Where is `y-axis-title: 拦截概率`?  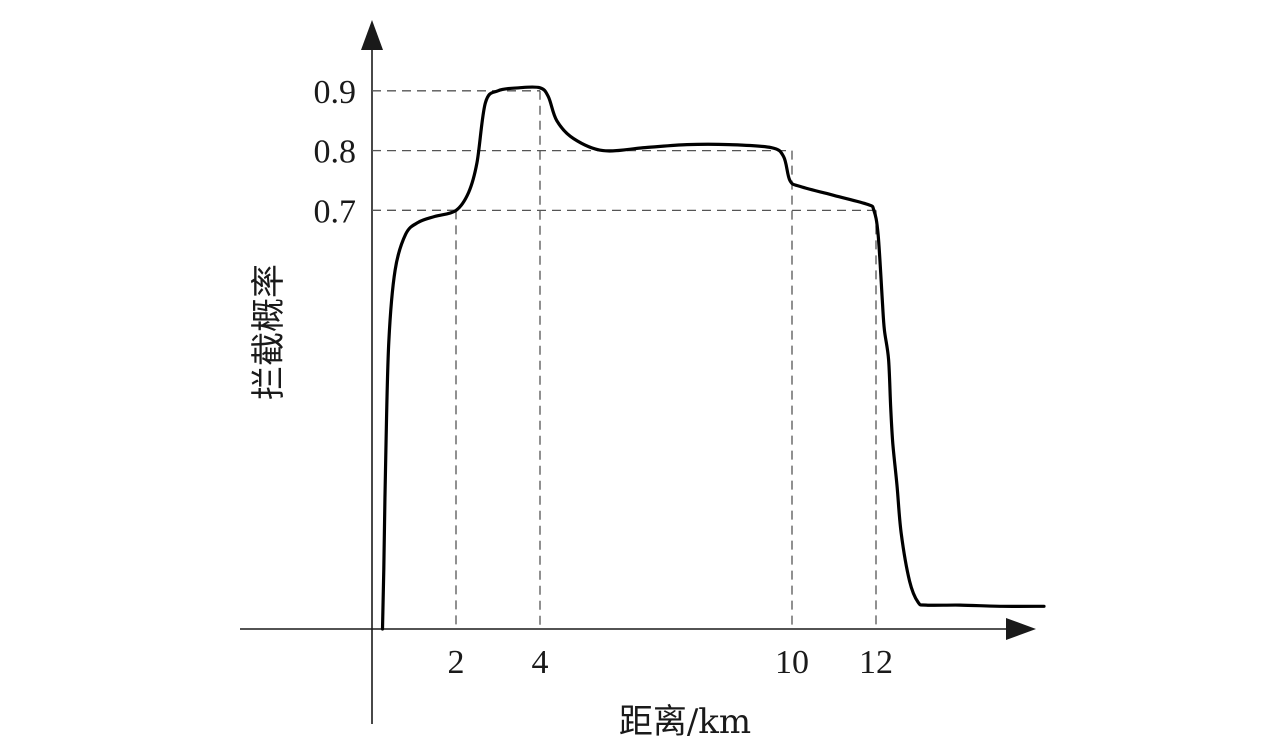
y-axis-title: 拦截概率 is located at coordinates (269, 332).